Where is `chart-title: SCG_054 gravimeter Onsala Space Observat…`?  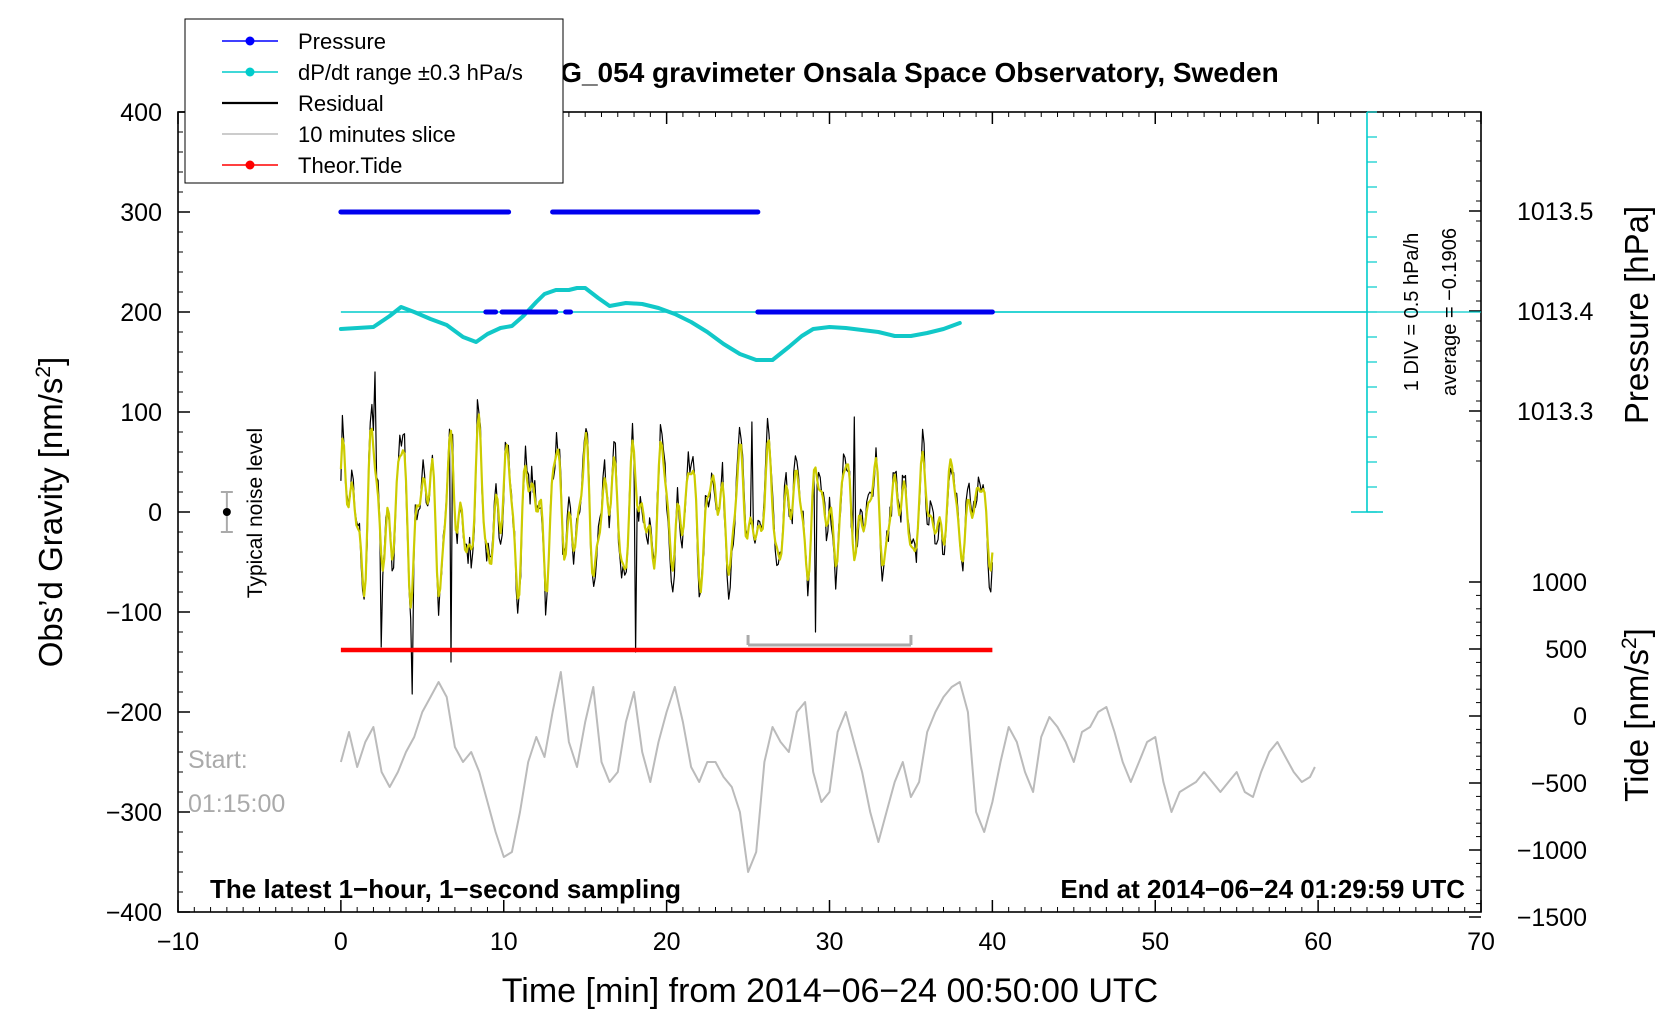 chart-title: SCG_054 gravimeter Onsala Space Observat… is located at coordinates (899, 72).